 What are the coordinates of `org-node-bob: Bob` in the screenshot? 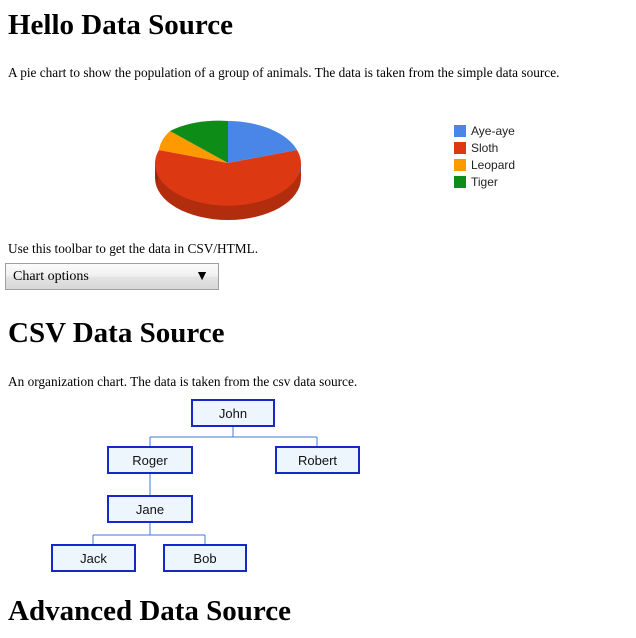 It's located at (205, 558).